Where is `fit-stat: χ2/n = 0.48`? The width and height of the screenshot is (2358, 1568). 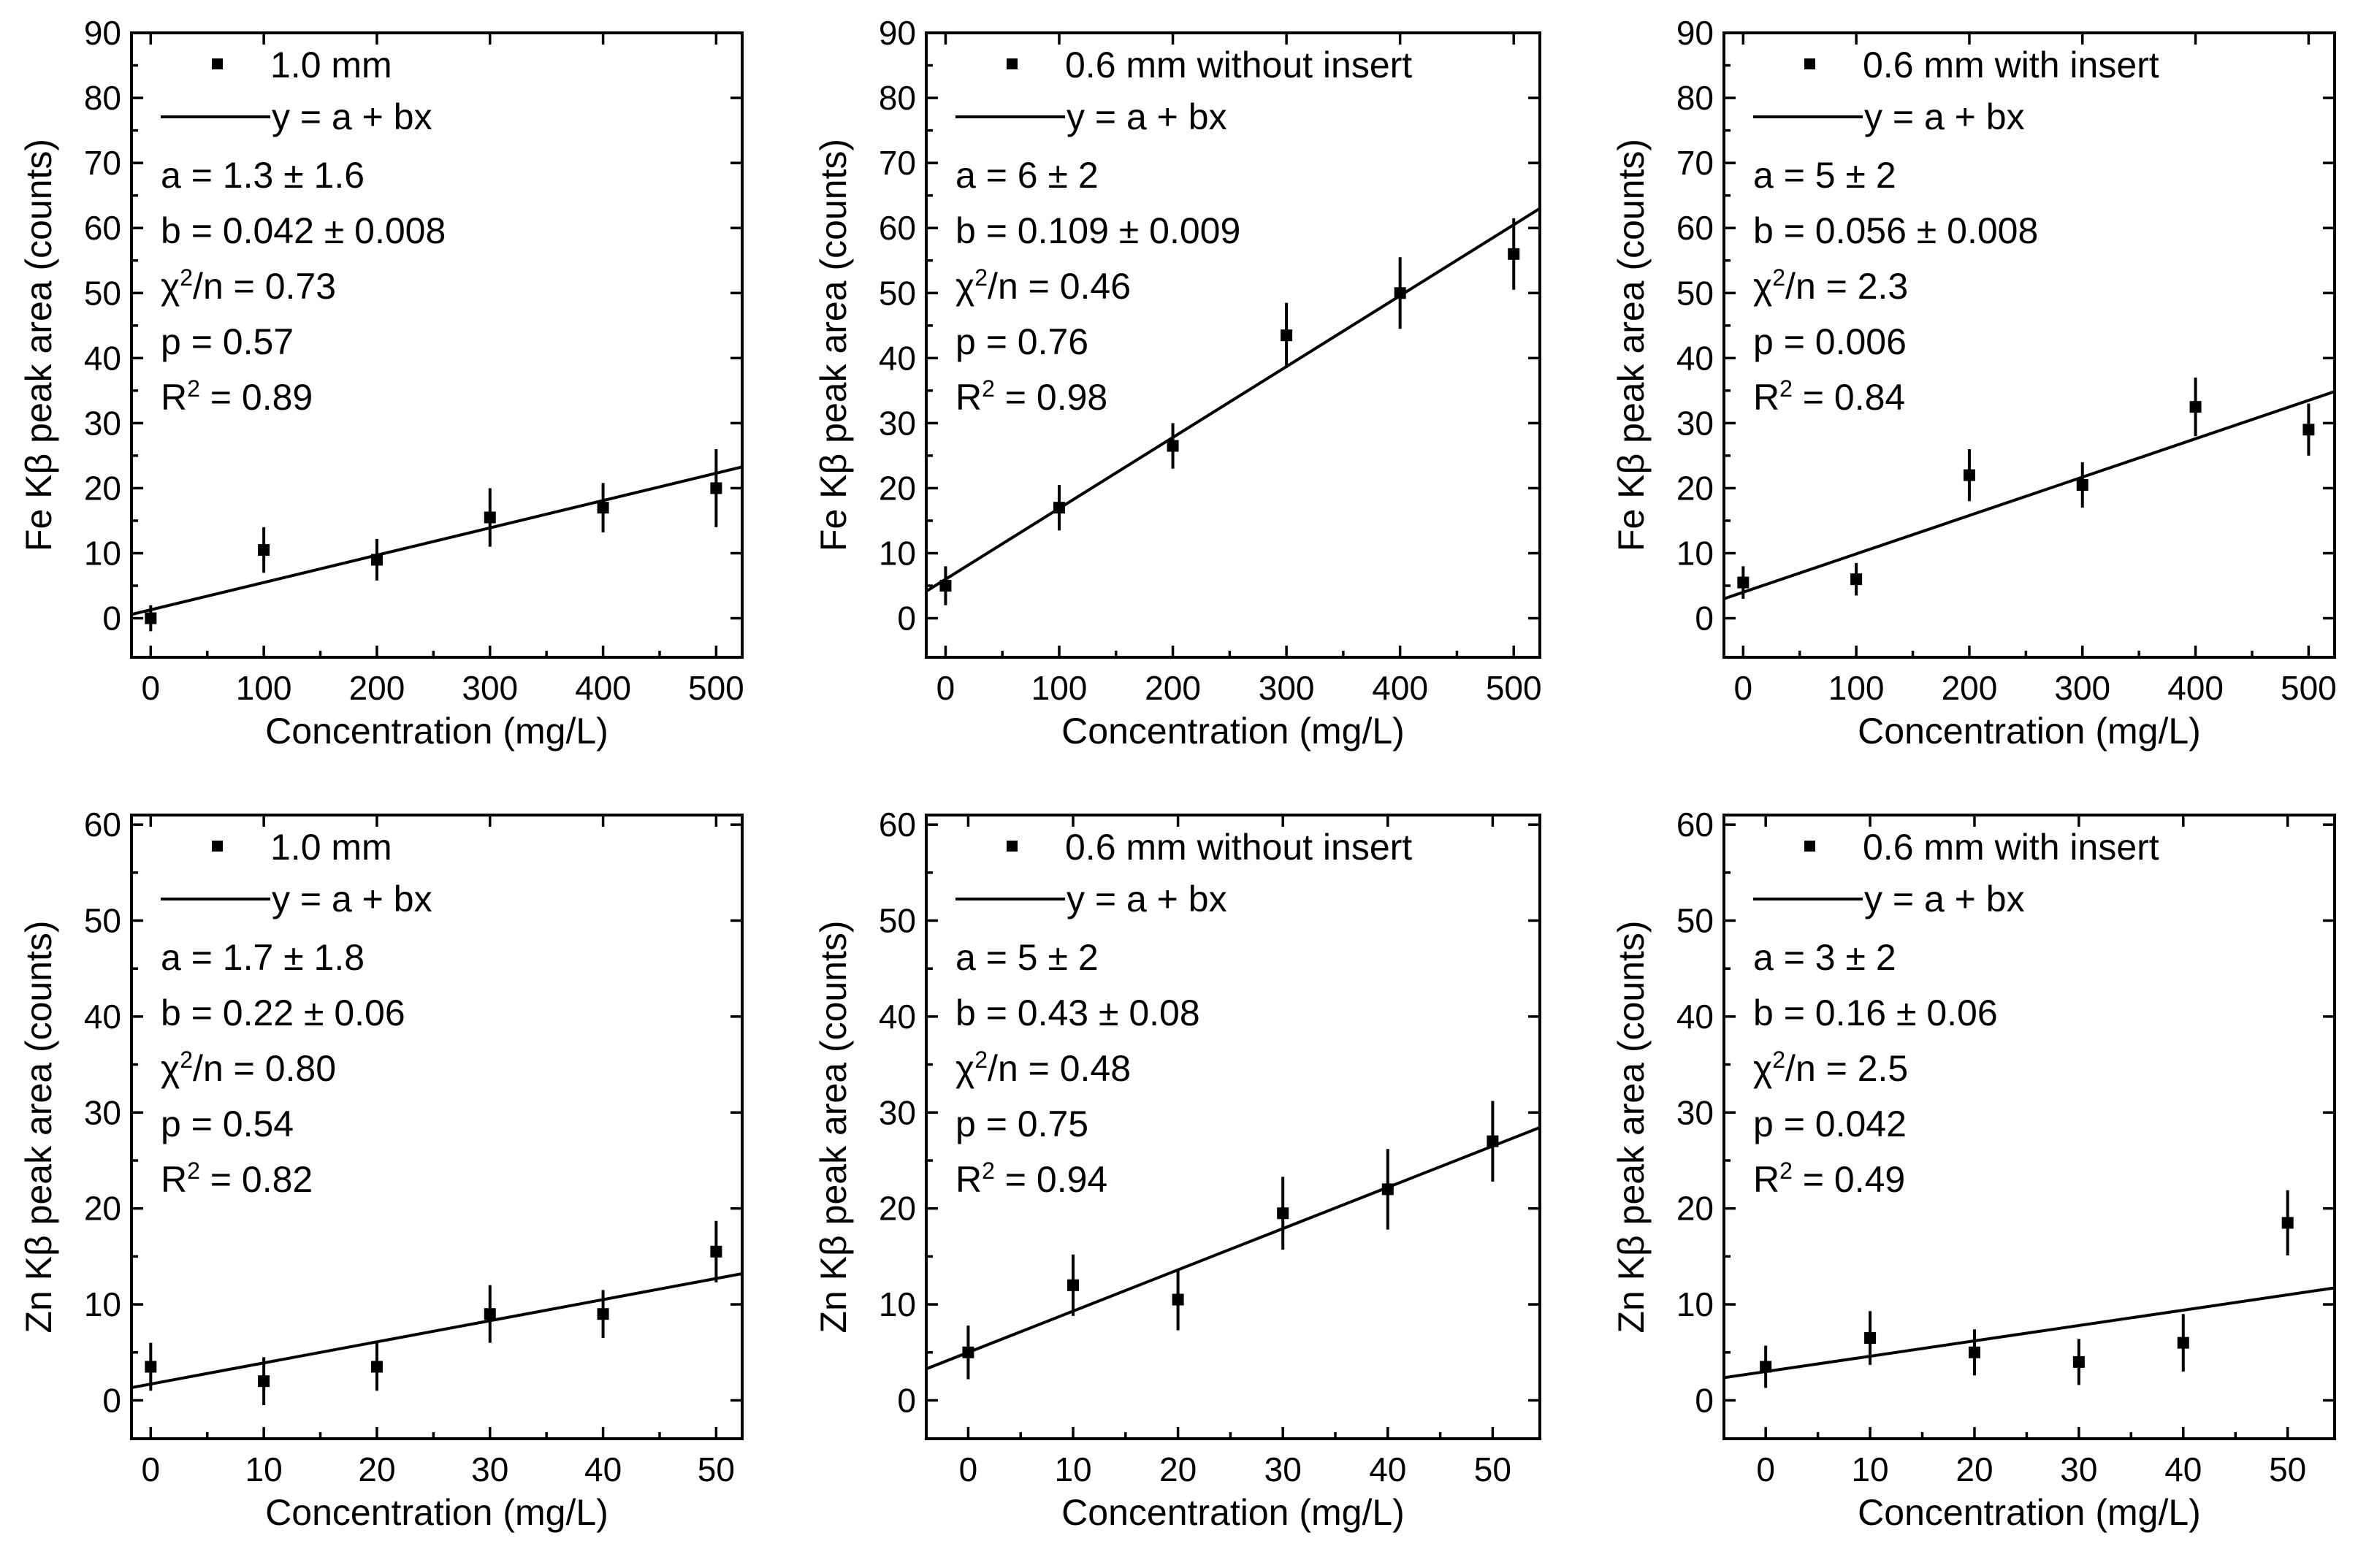 fit-stat: χ2/n = 0.48 is located at coordinates (1043, 1068).